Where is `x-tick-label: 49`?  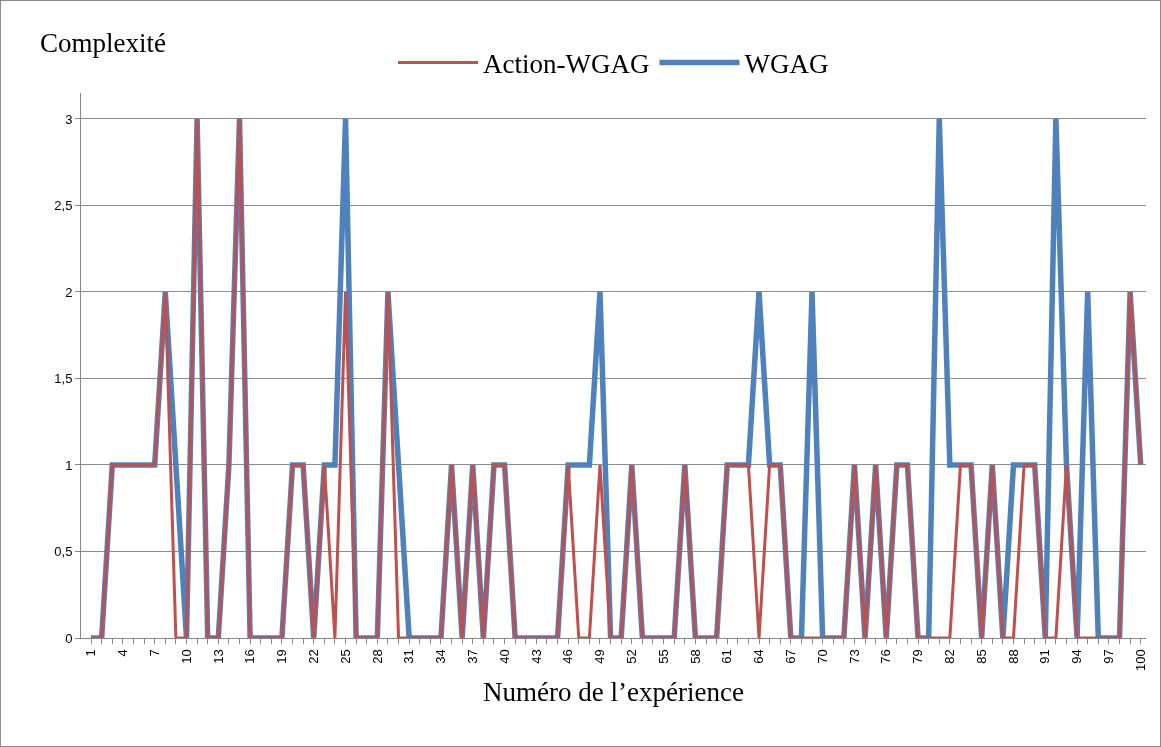
x-tick-label: 49 is located at coordinates (600, 656).